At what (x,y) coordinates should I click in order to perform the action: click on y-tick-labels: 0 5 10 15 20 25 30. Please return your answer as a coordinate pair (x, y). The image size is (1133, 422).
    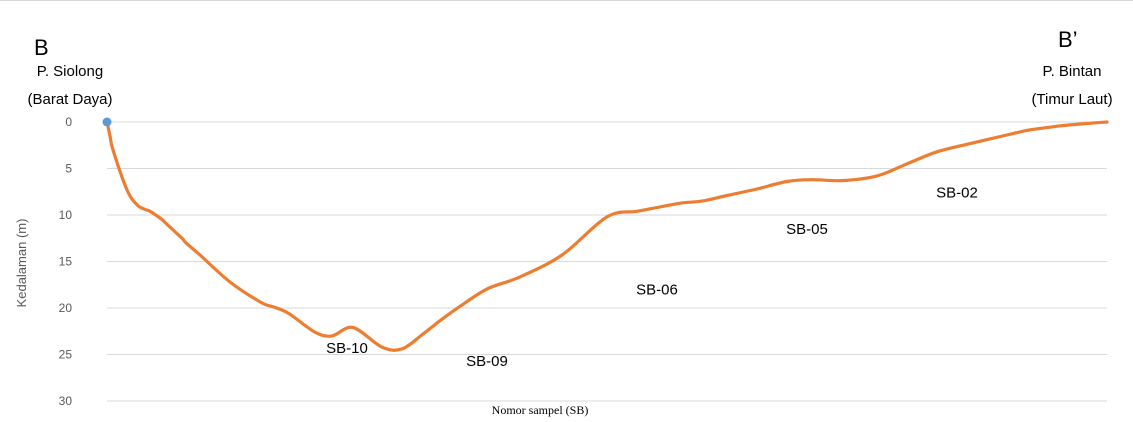
    Looking at the image, I should click on (66, 261).